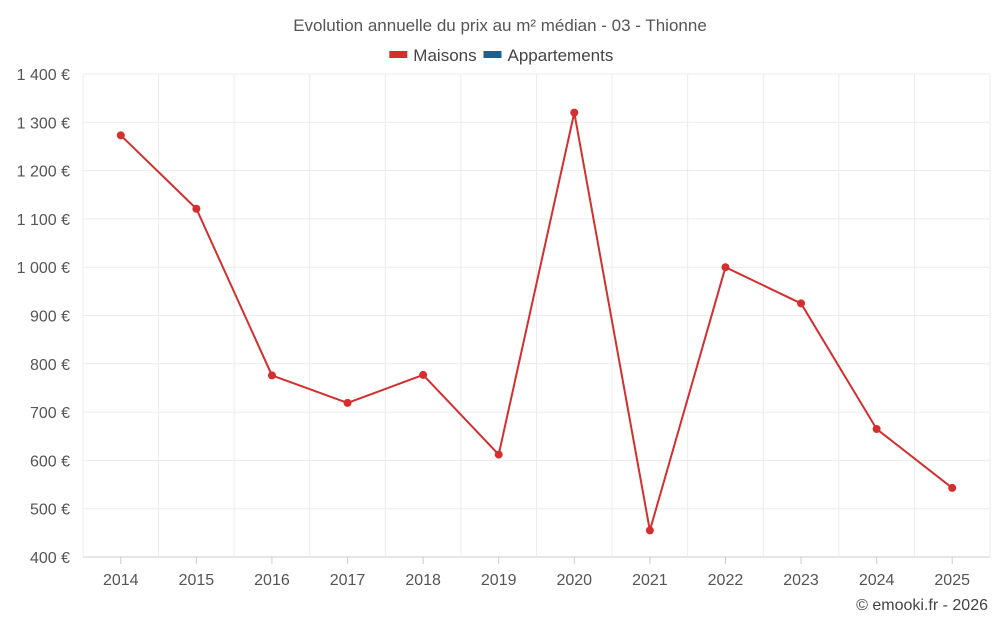 The height and width of the screenshot is (625, 1000). What do you see at coordinates (423, 580) in the screenshot?
I see `x-tick-label: 2018` at bounding box center [423, 580].